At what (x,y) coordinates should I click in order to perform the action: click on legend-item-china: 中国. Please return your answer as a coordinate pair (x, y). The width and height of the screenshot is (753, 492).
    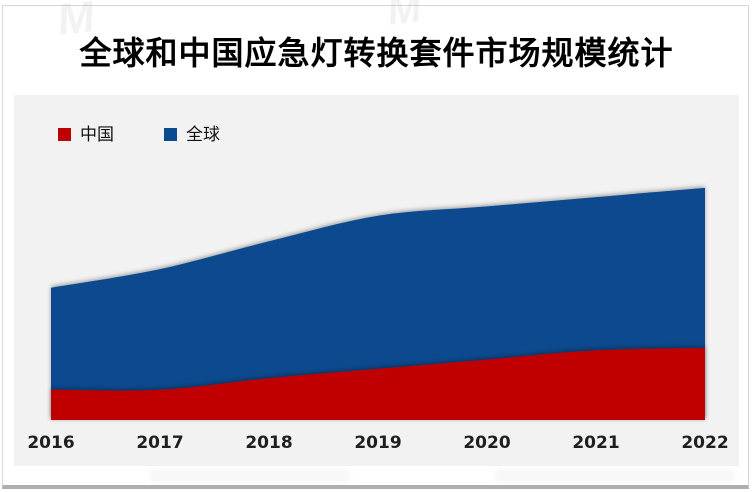
    Looking at the image, I should click on (86, 134).